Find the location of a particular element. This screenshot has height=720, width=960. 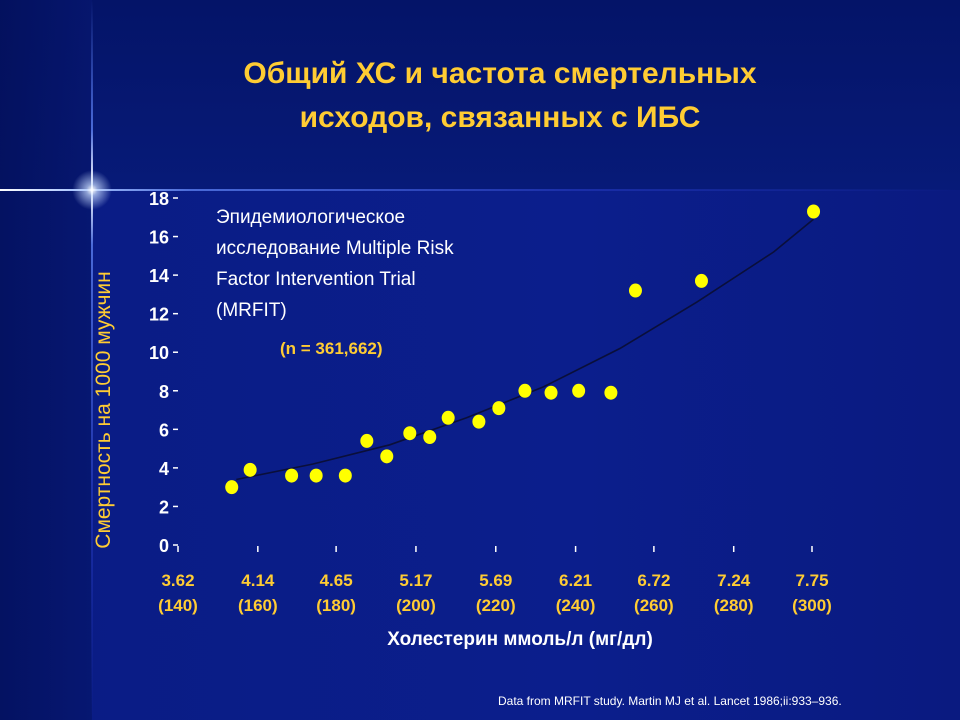

title-line-1: Общий ХС и частота смертельных is located at coordinates (500, 73).